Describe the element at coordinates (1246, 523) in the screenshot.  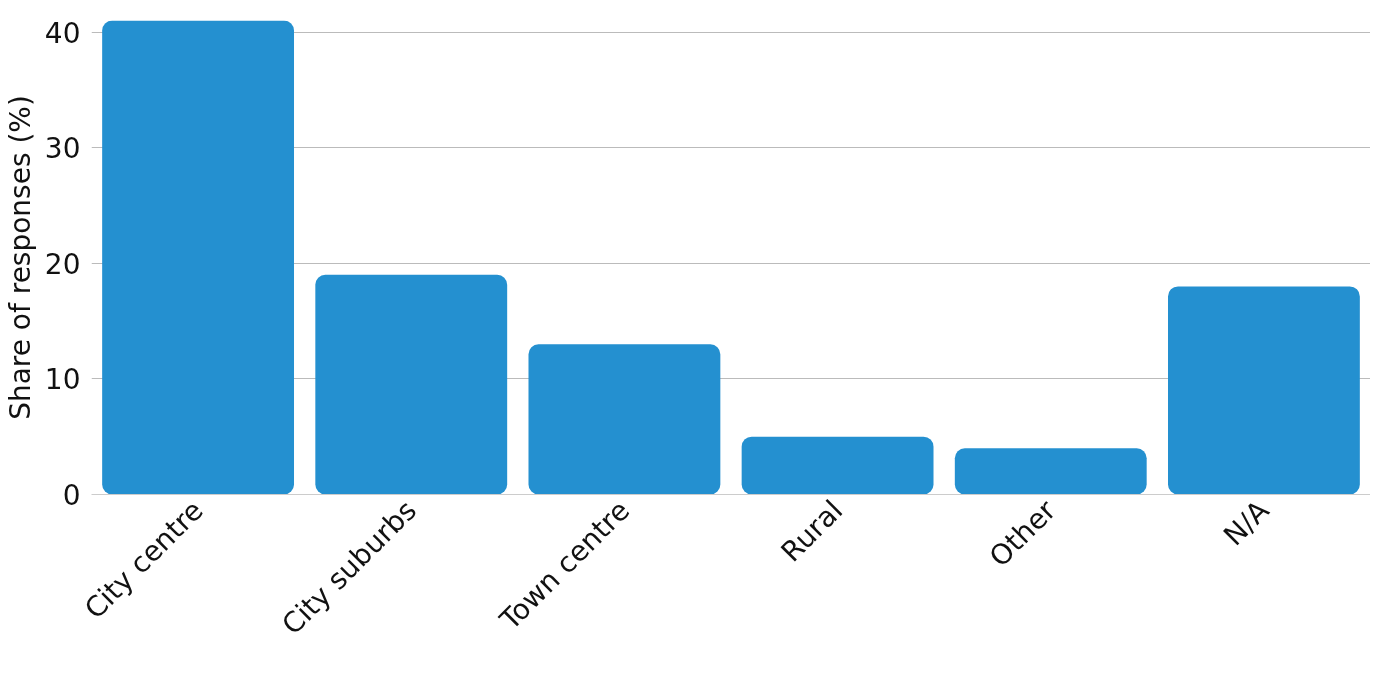
I see `x-tick-label: N/A` at that location.